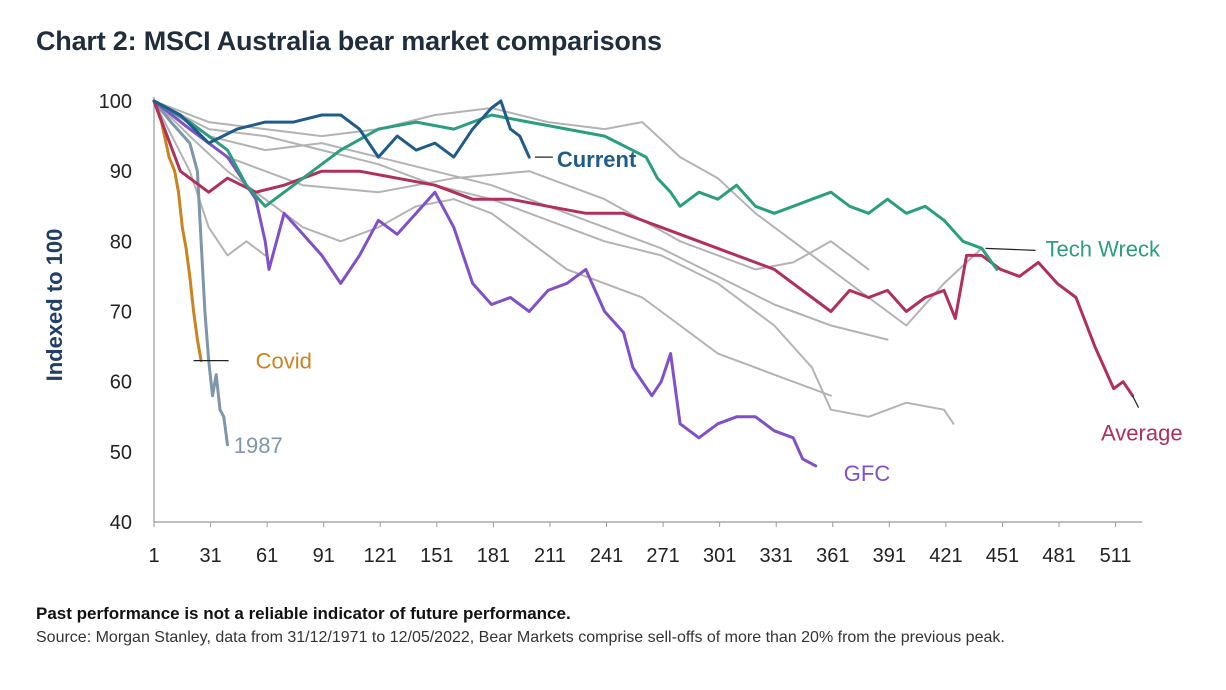 Image resolution: width=1226 pixels, height=690 pixels. What do you see at coordinates (662, 556) in the screenshot?
I see `x-tick-label: 271` at bounding box center [662, 556].